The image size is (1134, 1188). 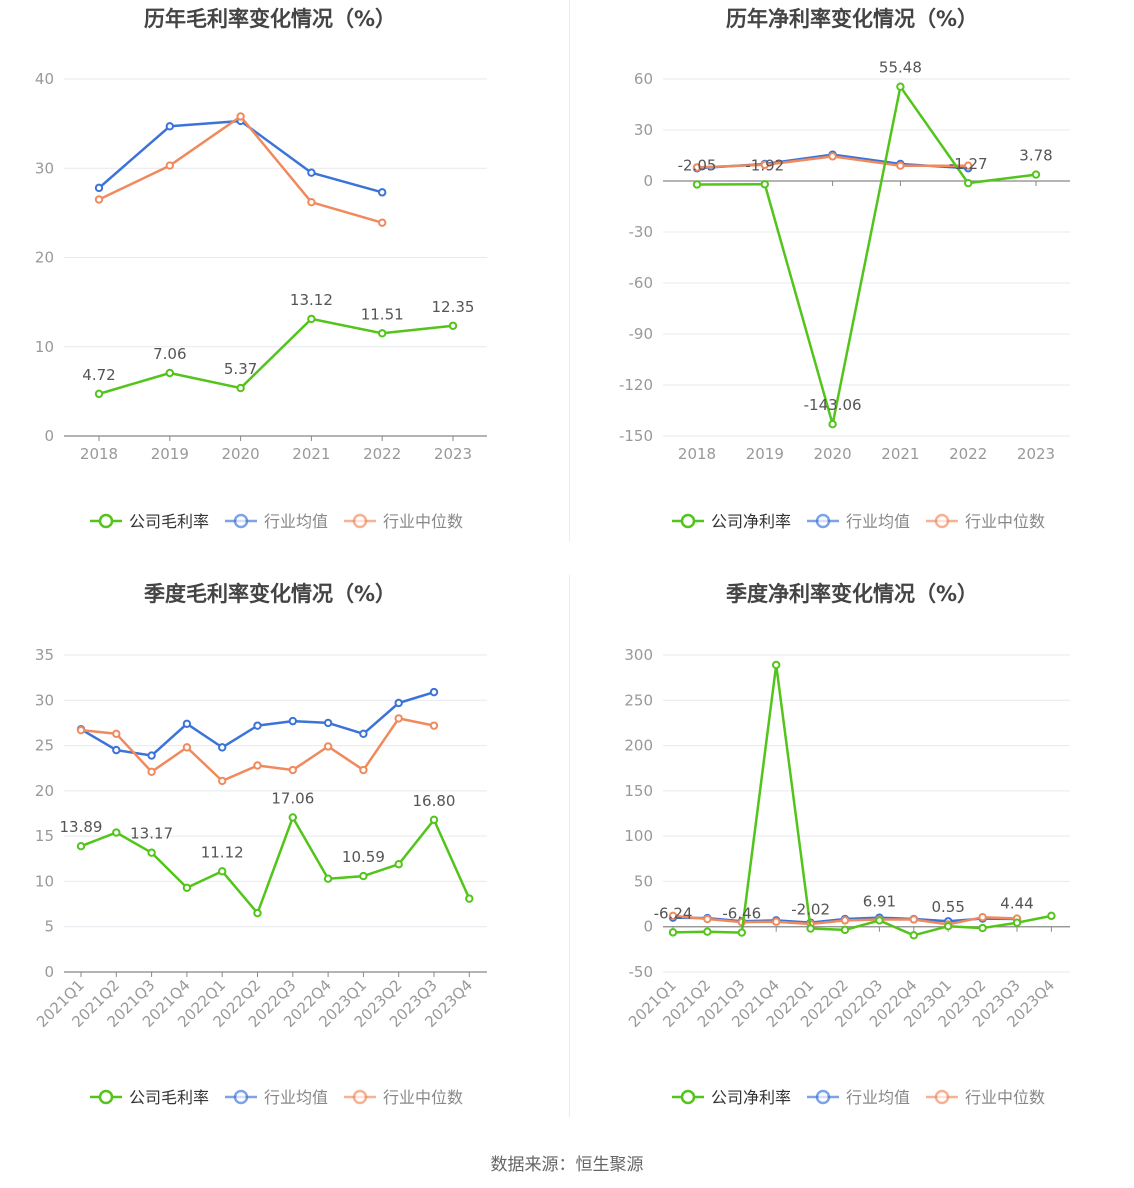 What do you see at coordinates (49, 927) in the screenshot?
I see `y-tick-label: 5` at bounding box center [49, 927].